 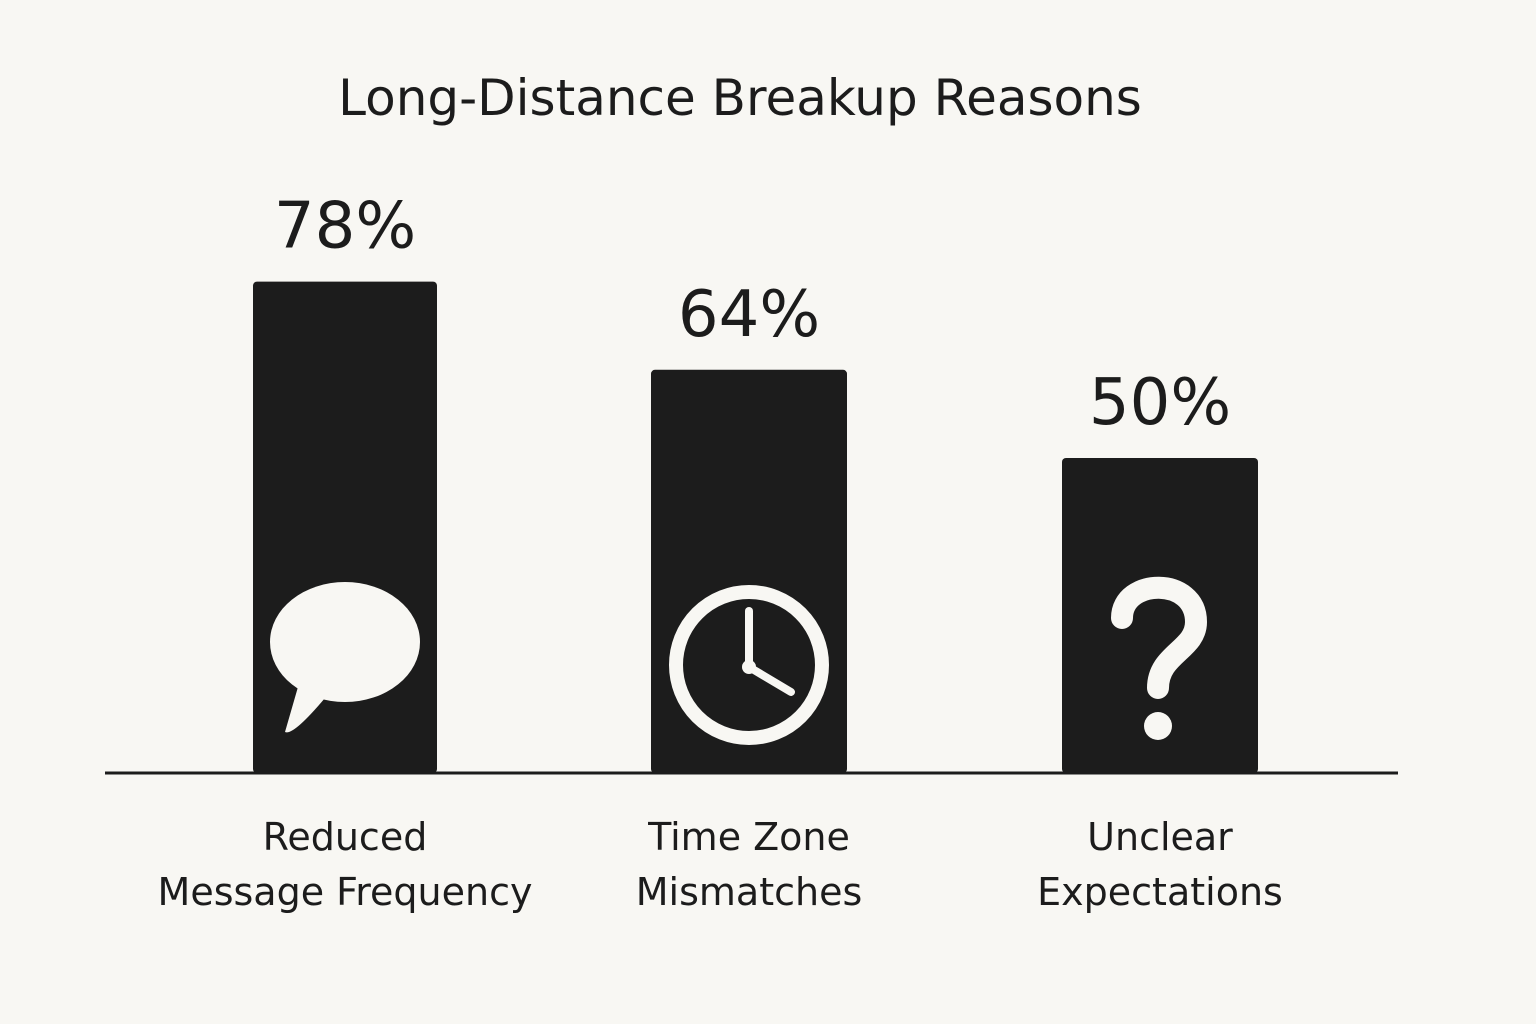 What do you see at coordinates (740, 98) in the screenshot?
I see `chart-title: Long-Distance Breakup Reasons` at bounding box center [740, 98].